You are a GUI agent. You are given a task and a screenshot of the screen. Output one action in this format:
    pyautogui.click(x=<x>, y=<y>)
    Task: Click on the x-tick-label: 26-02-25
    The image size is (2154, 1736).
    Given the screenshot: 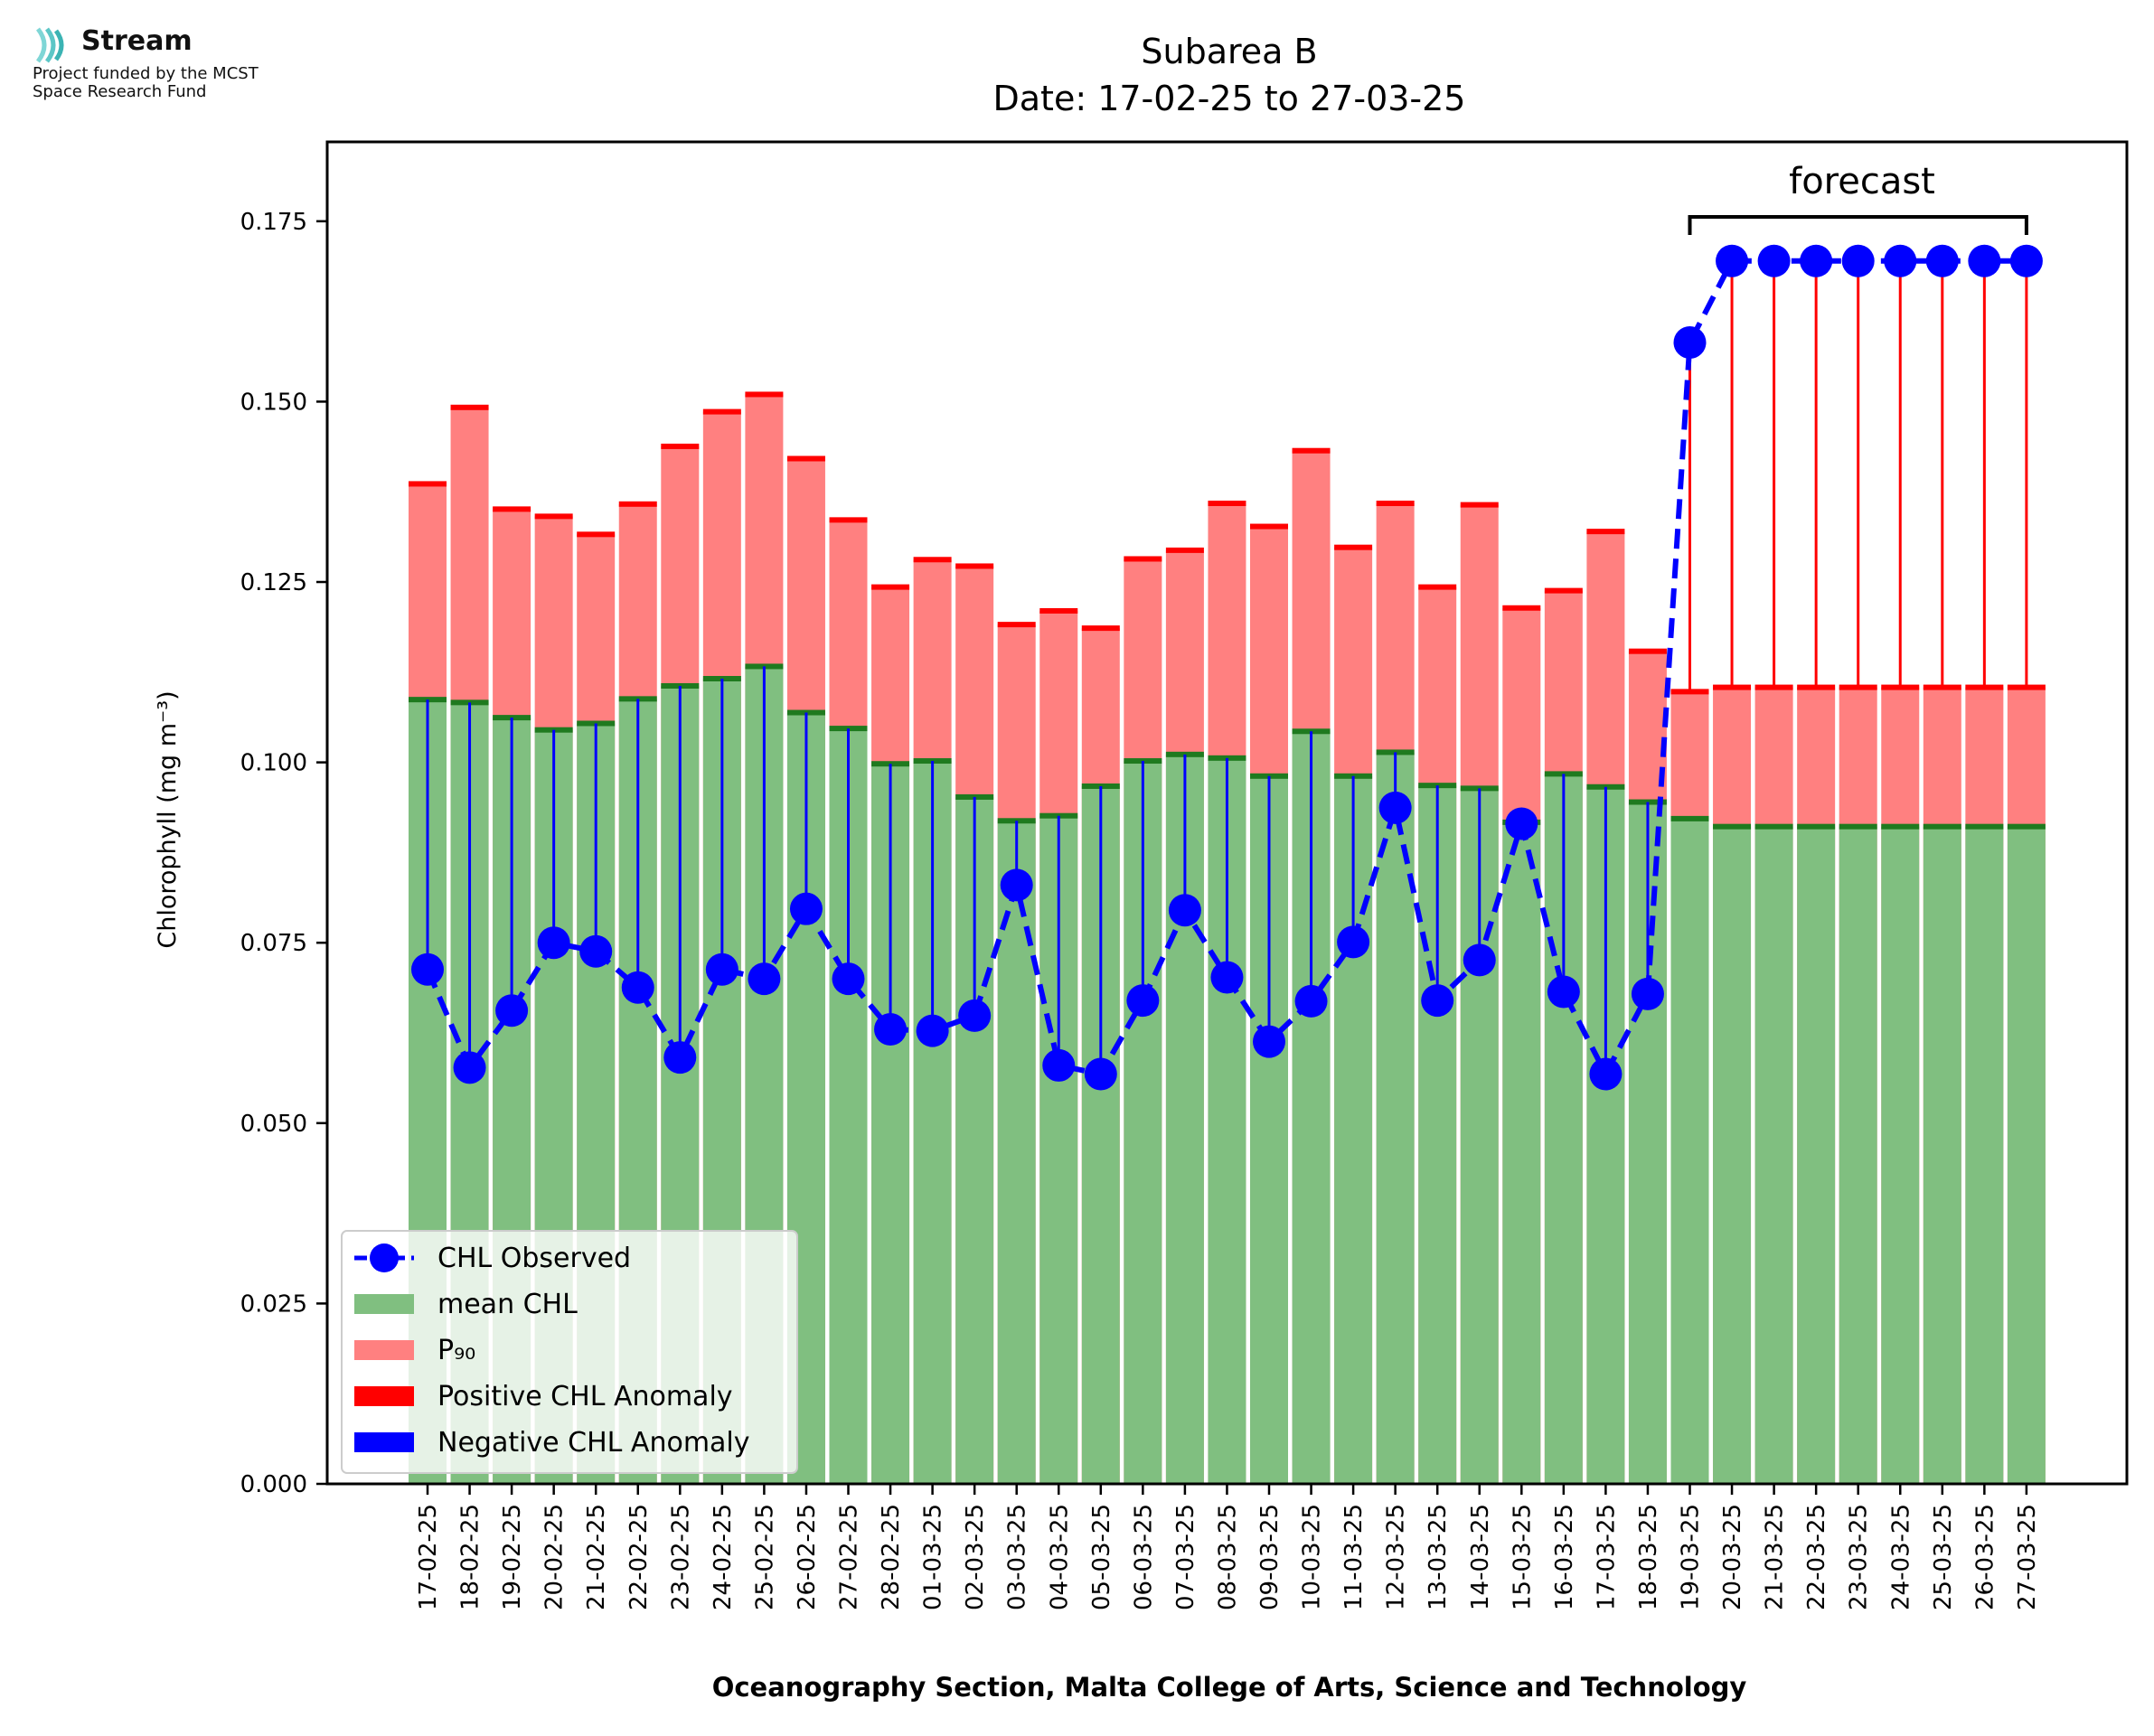 What is the action you would take?
    pyautogui.click(x=807, y=1557)
    